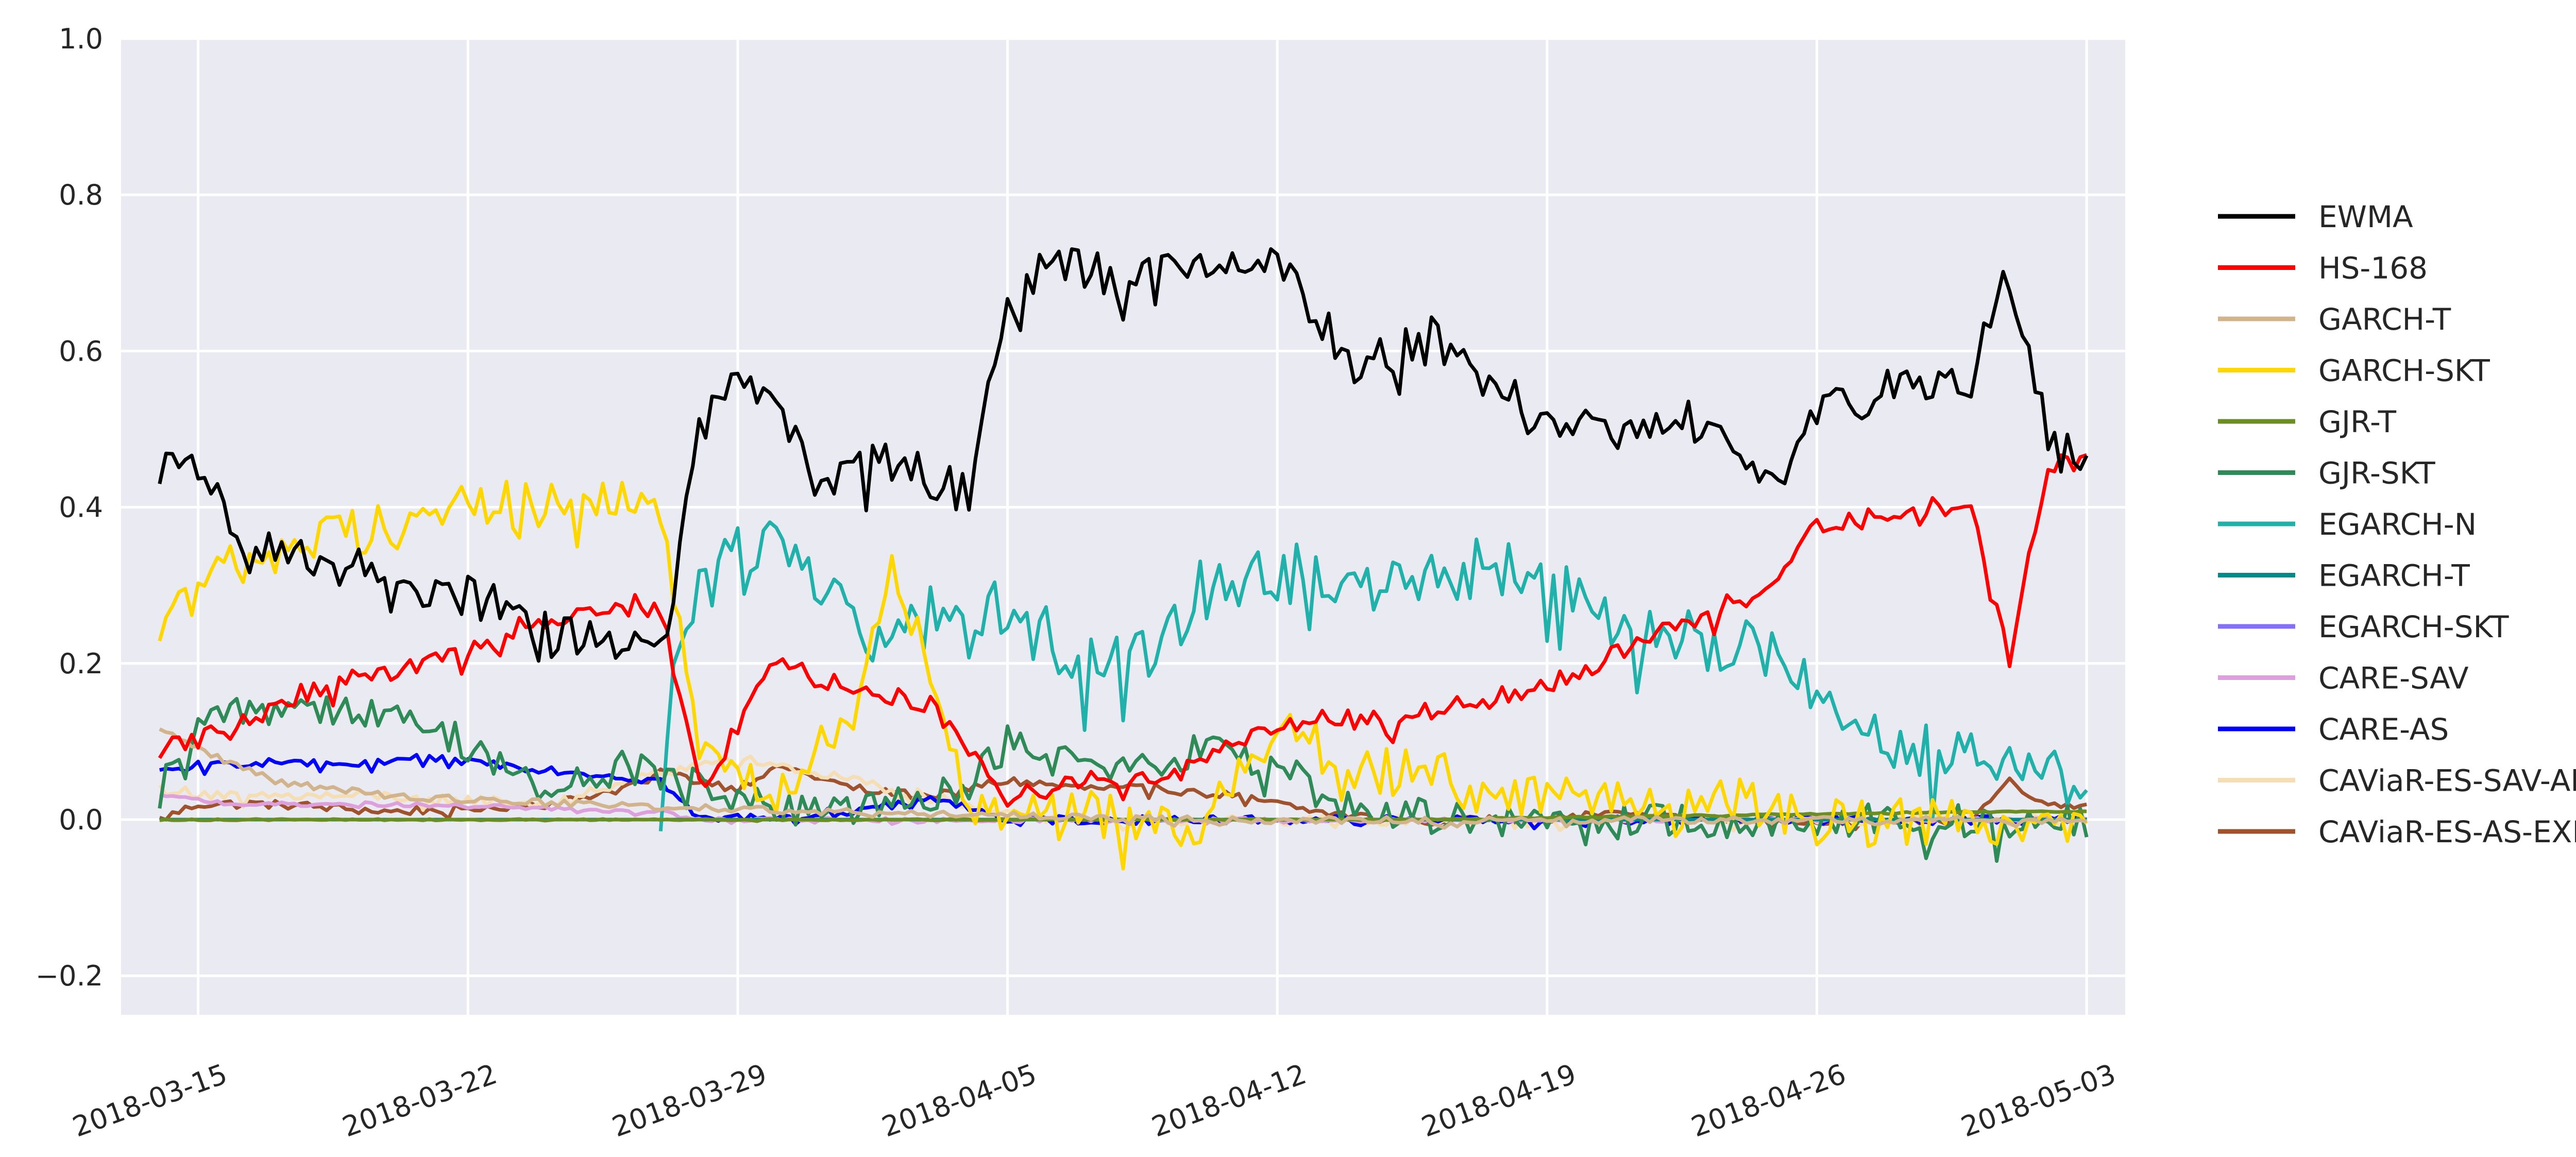  I want to click on legend-label: GJR-T, so click(2357, 422).